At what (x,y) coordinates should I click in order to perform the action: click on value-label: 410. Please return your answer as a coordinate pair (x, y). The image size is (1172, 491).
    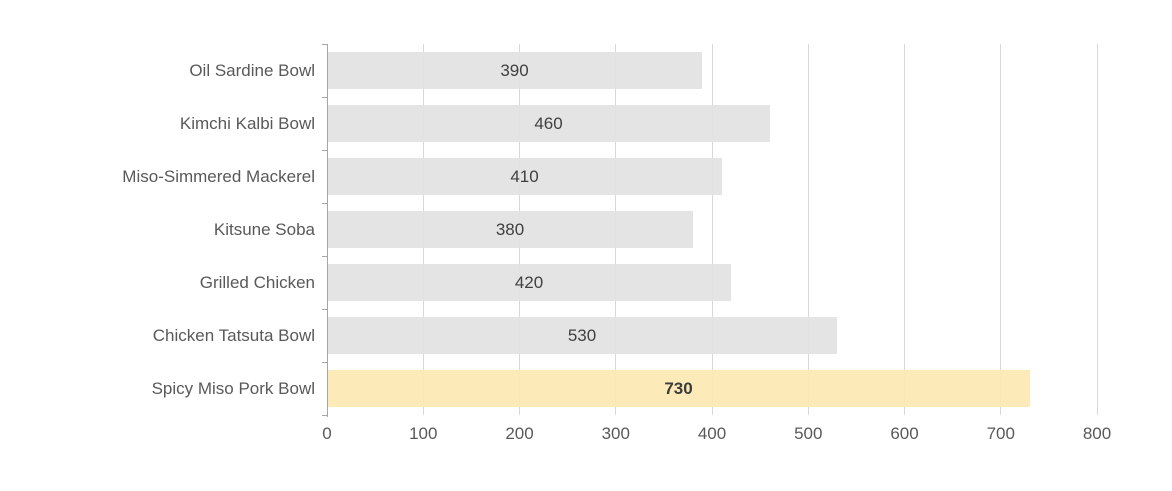
    Looking at the image, I should click on (524, 176).